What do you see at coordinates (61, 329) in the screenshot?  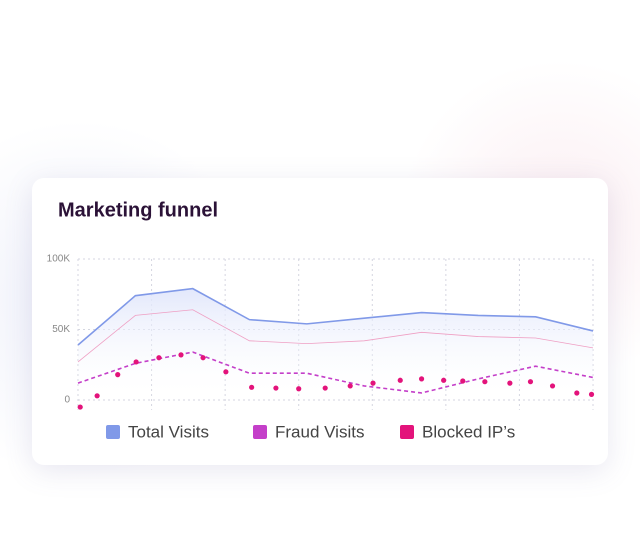 I see `y-tick-label: 50K` at bounding box center [61, 329].